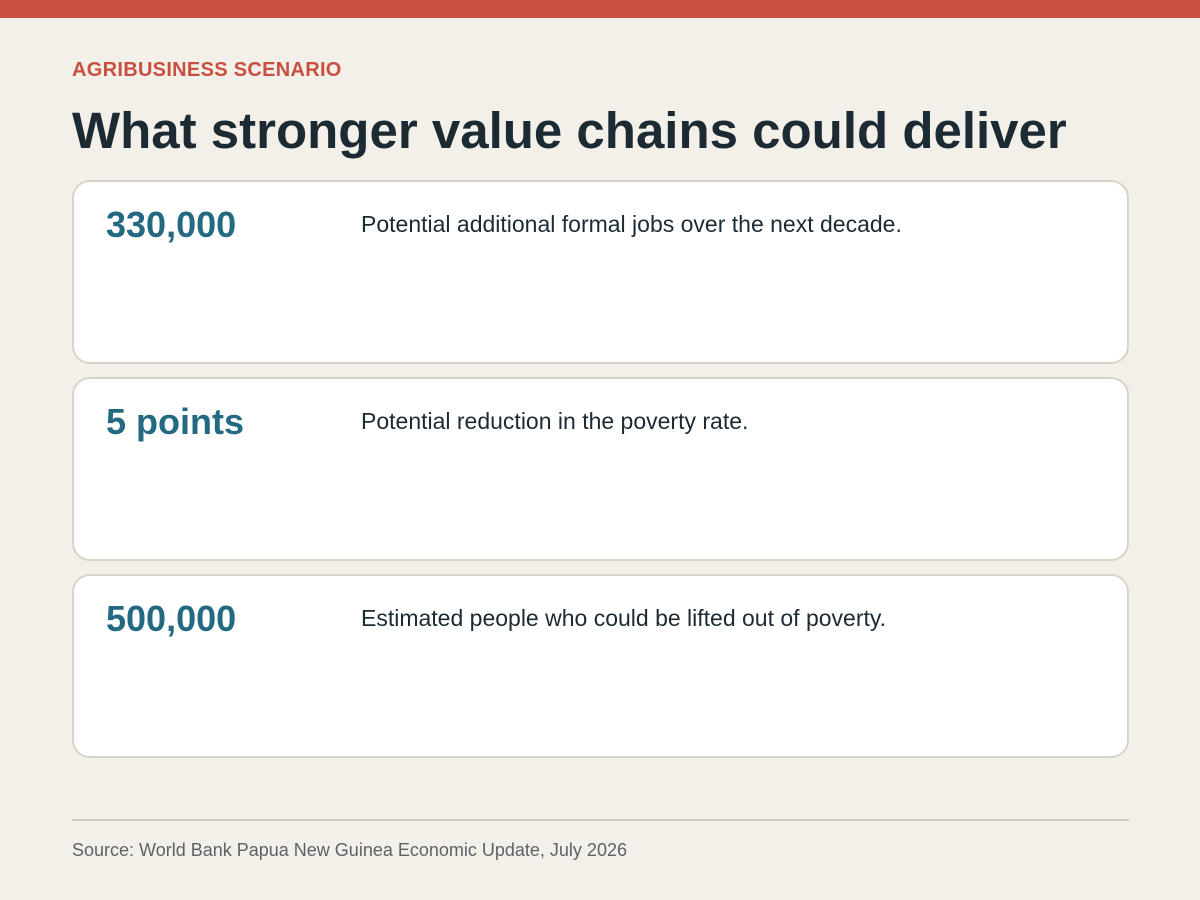 The height and width of the screenshot is (900, 1200). I want to click on footer-divider, so click(600, 820).